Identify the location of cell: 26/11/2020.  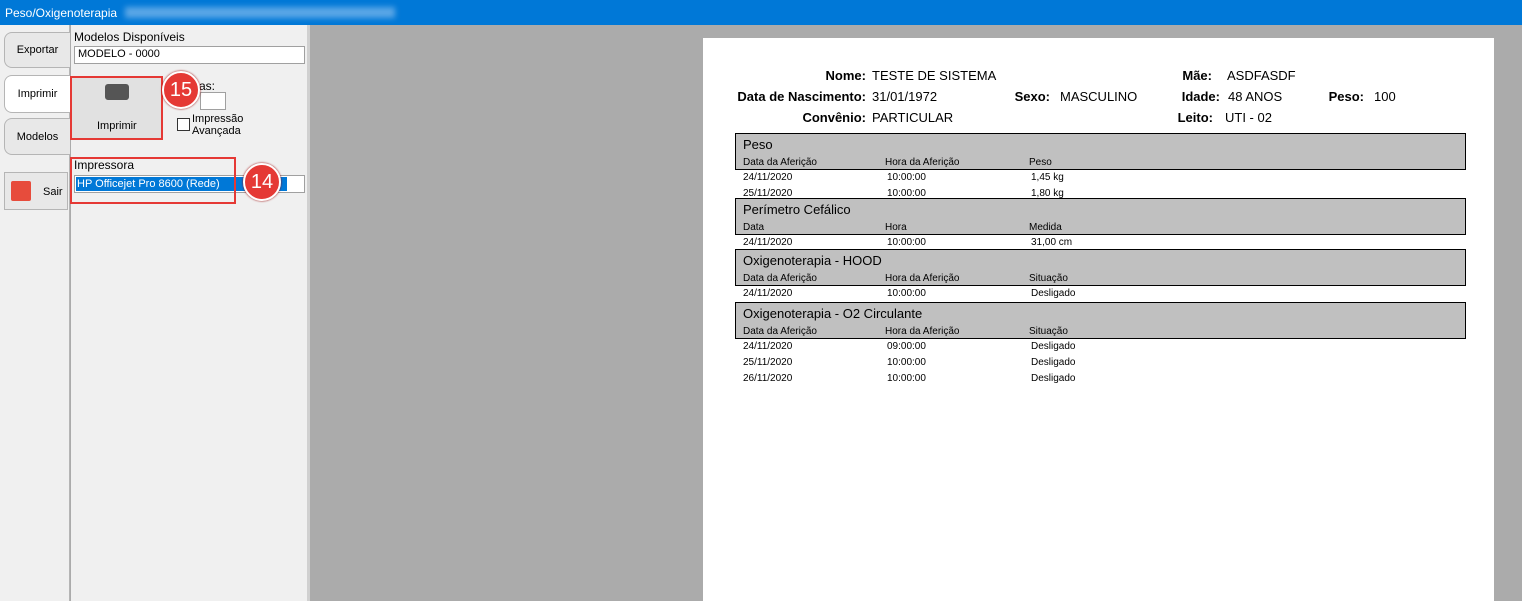
(768, 378).